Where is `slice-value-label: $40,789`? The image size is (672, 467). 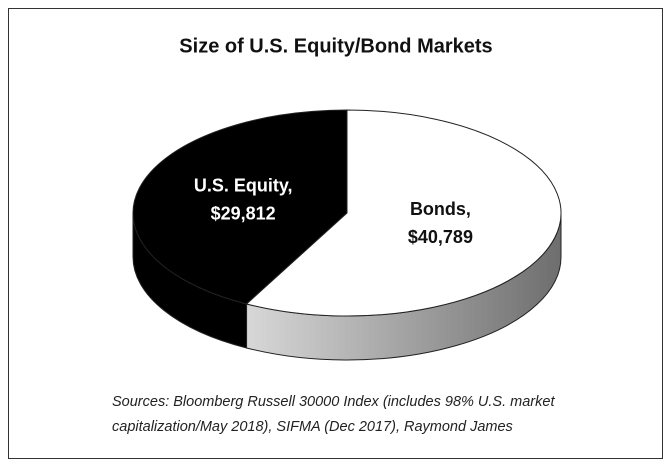 slice-value-label: $40,789 is located at coordinates (440, 237).